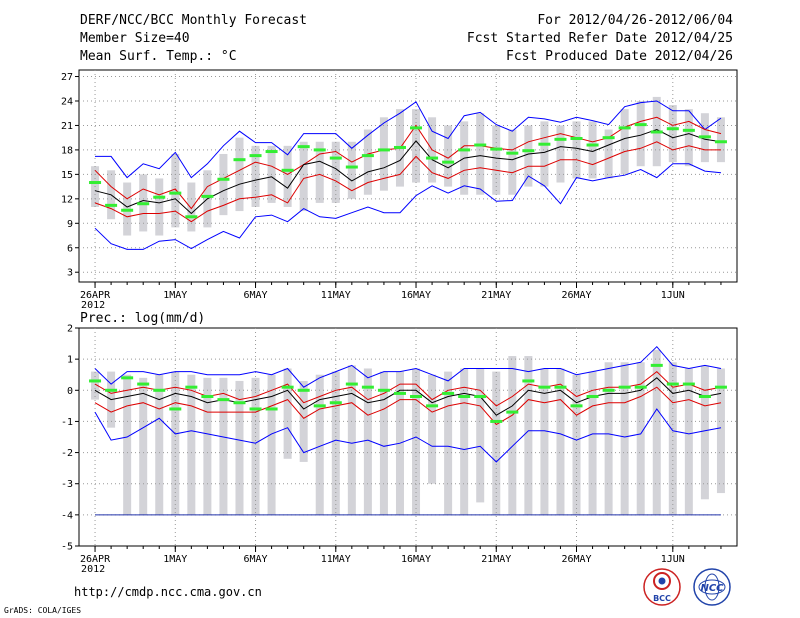 Image resolution: width=800 pixels, height=618 pixels. What do you see at coordinates (67, 515) in the screenshot?
I see `prec-y-tick-label: -4` at bounding box center [67, 515].